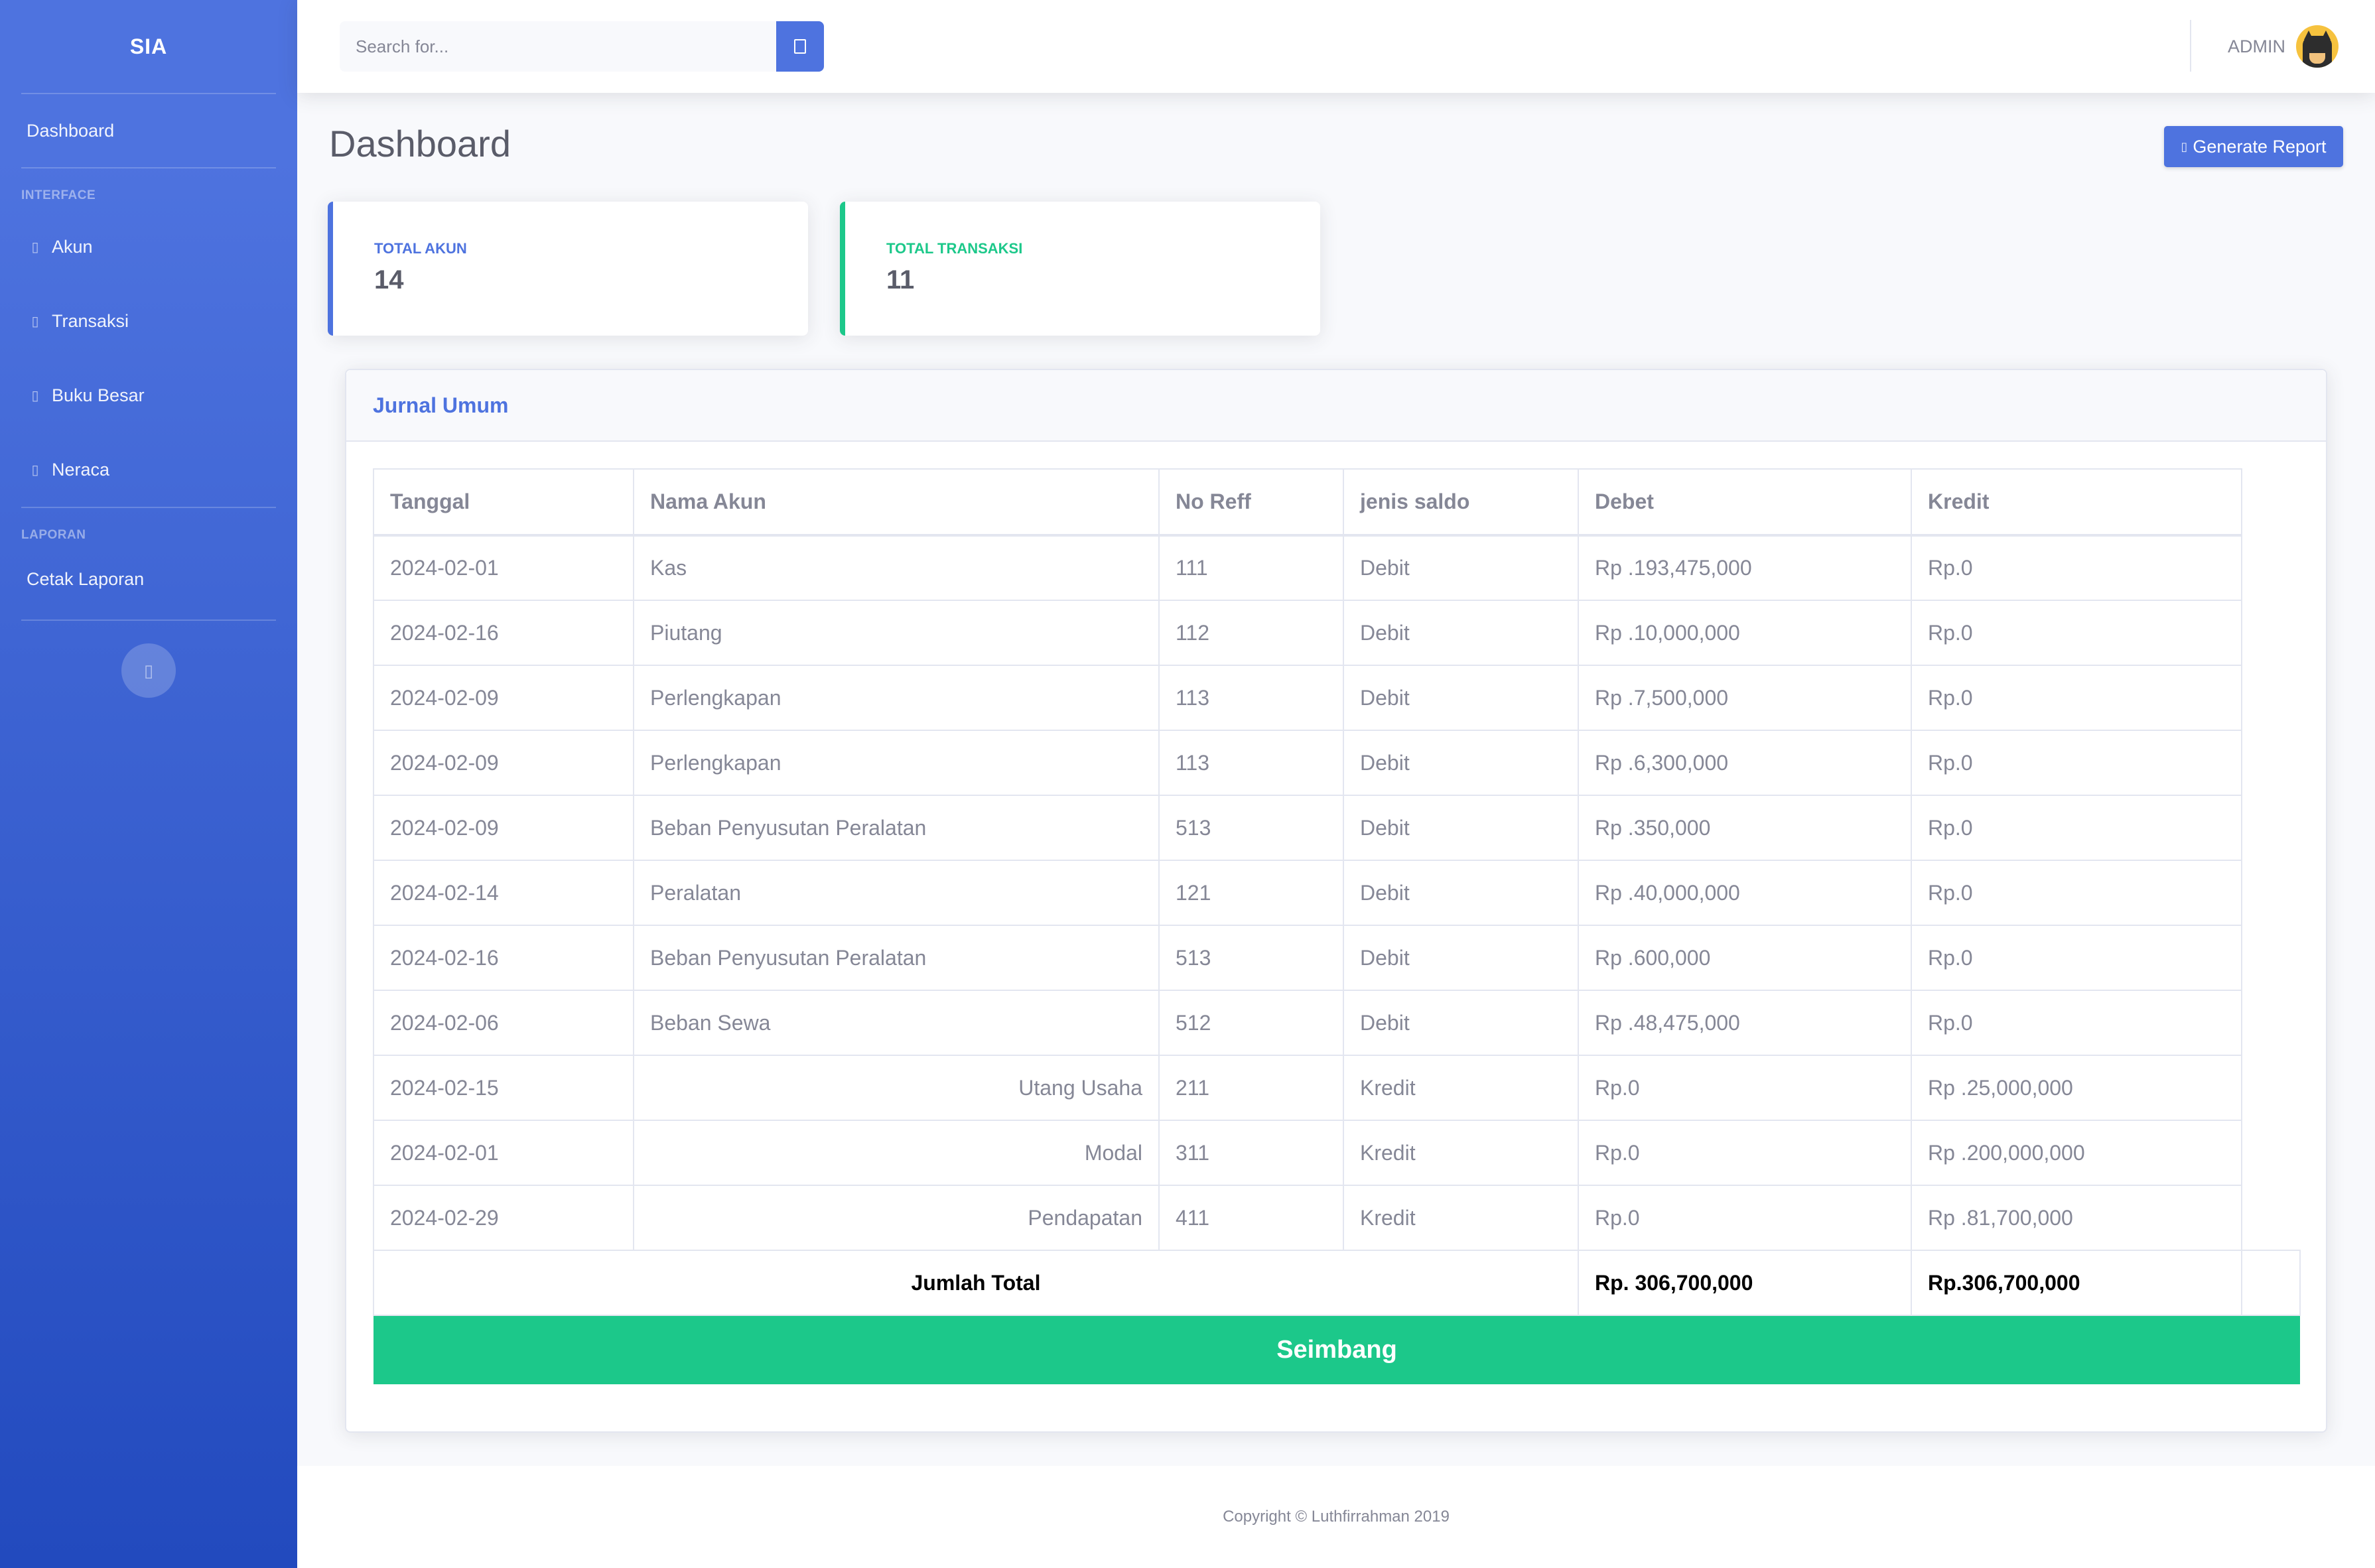 The width and height of the screenshot is (2375, 1568). Describe the element at coordinates (568, 269) in the screenshot. I see `stat-card-total-akun: TOTAL AKUN 14` at that location.